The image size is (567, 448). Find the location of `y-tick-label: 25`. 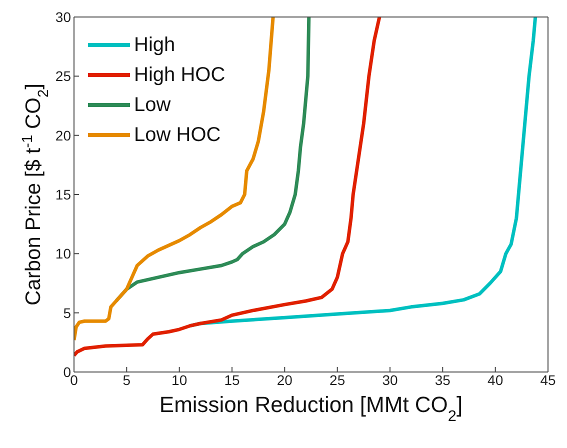

y-tick-label: 25 is located at coordinates (63, 76).